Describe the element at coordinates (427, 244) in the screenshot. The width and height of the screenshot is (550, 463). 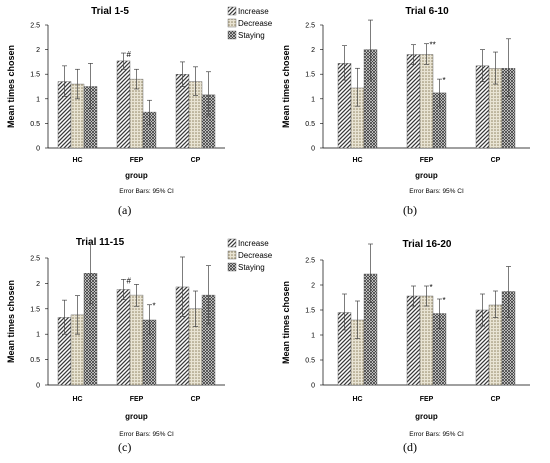
I see `chart-title: Trial 16-20` at that location.